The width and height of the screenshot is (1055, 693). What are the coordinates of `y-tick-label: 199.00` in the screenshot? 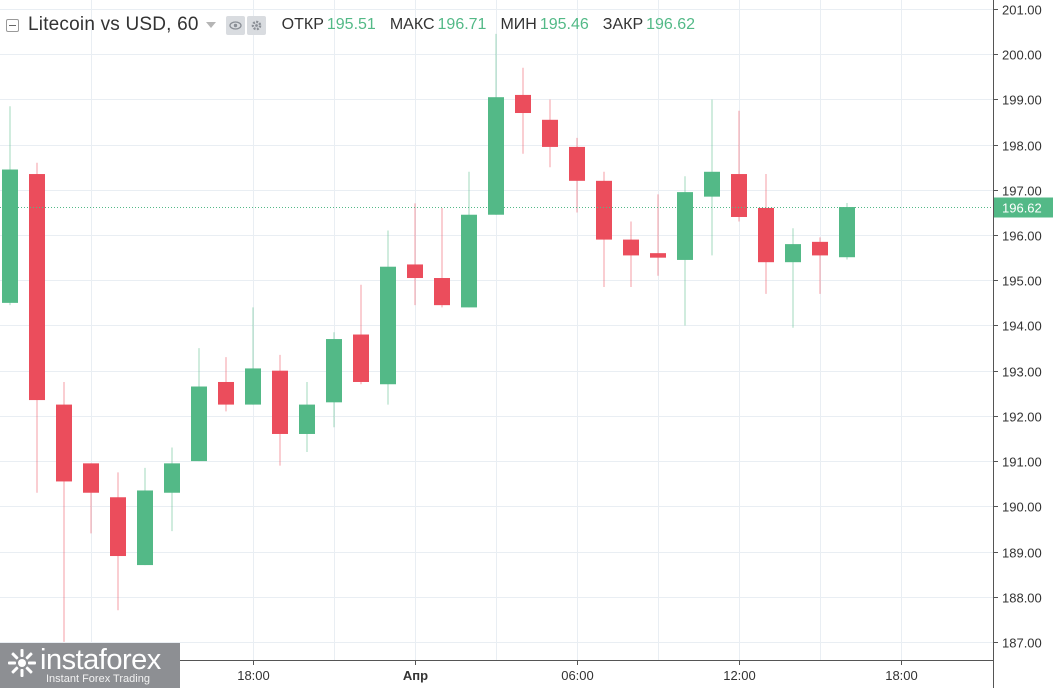 It's located at (1022, 100).